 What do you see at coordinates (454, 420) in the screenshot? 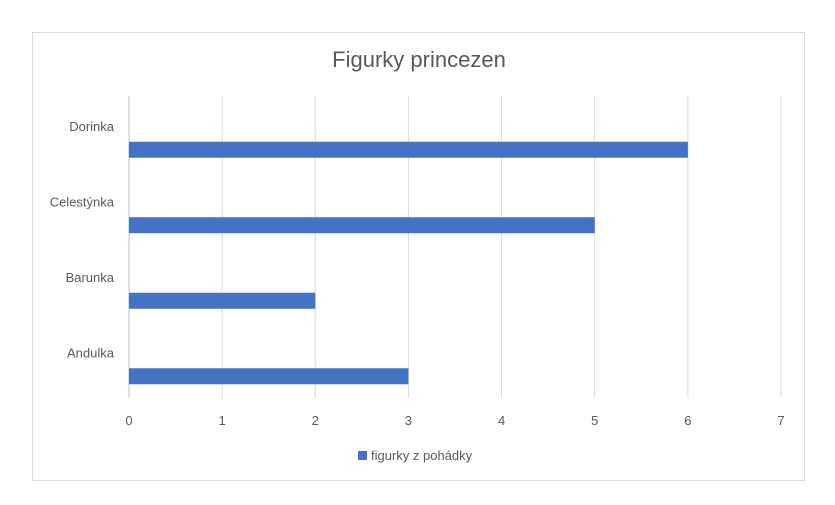
I see `x-tick-labels: 0 1 2 3 4 5 6 7` at bounding box center [454, 420].